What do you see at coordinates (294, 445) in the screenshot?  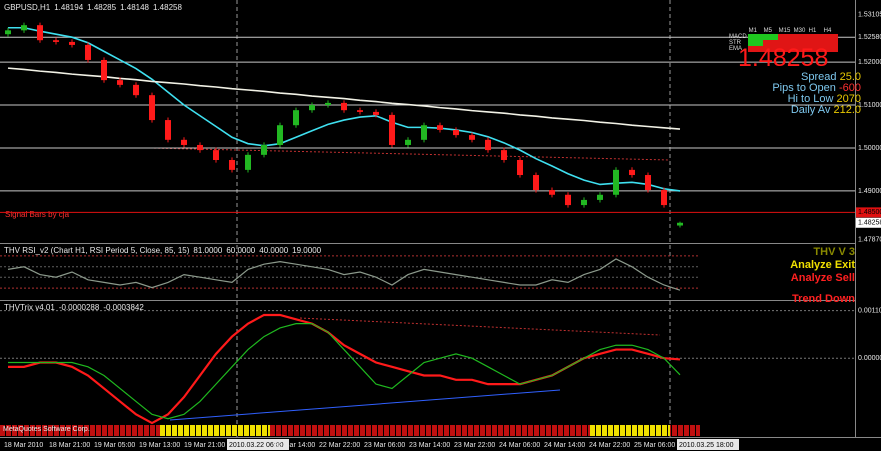 I see `x-tick-label: 22 Mar 14:00` at bounding box center [294, 445].